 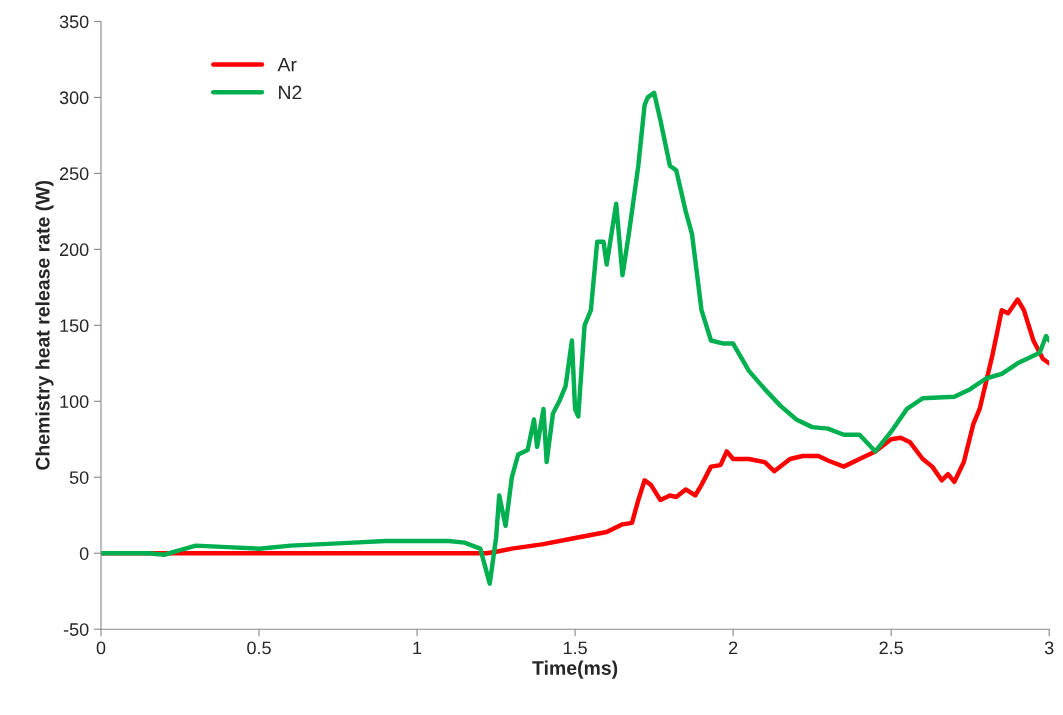 I want to click on y-tick-label: 100, so click(x=74, y=402).